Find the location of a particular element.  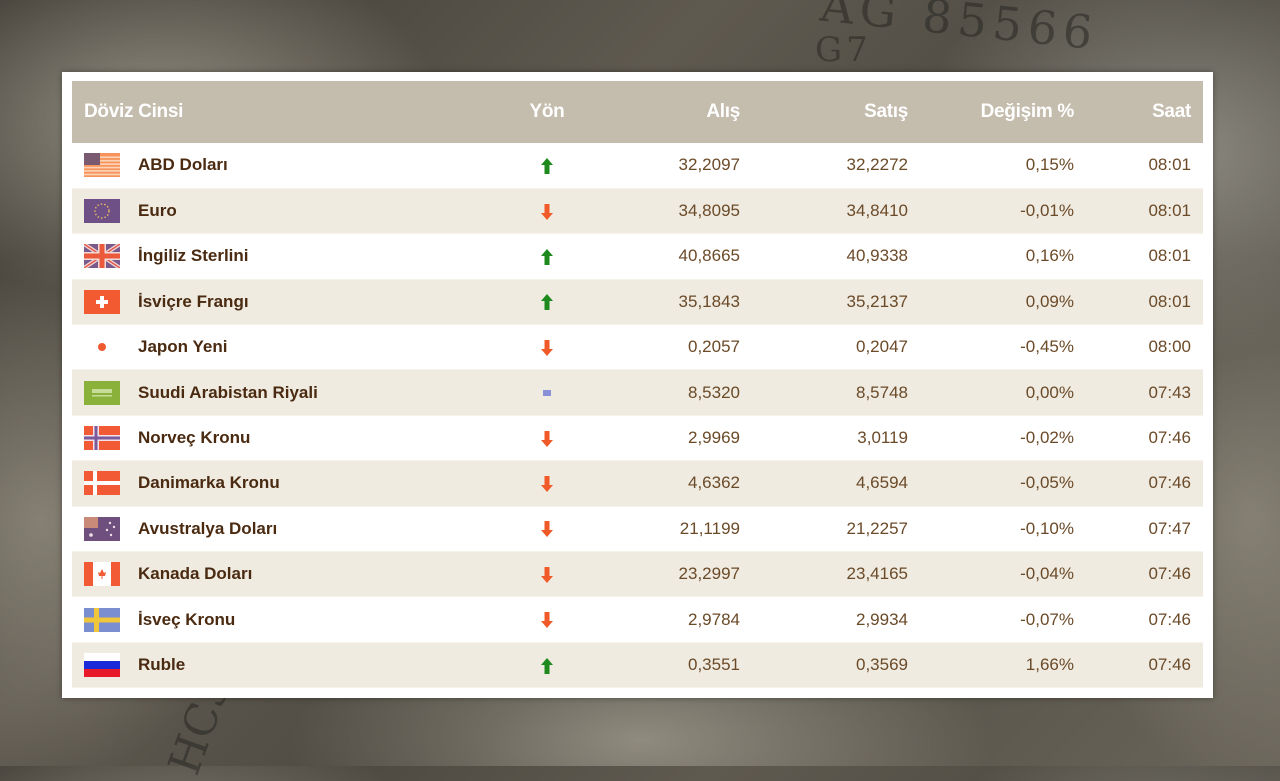

buy-price: 4,6362 is located at coordinates (672, 483).